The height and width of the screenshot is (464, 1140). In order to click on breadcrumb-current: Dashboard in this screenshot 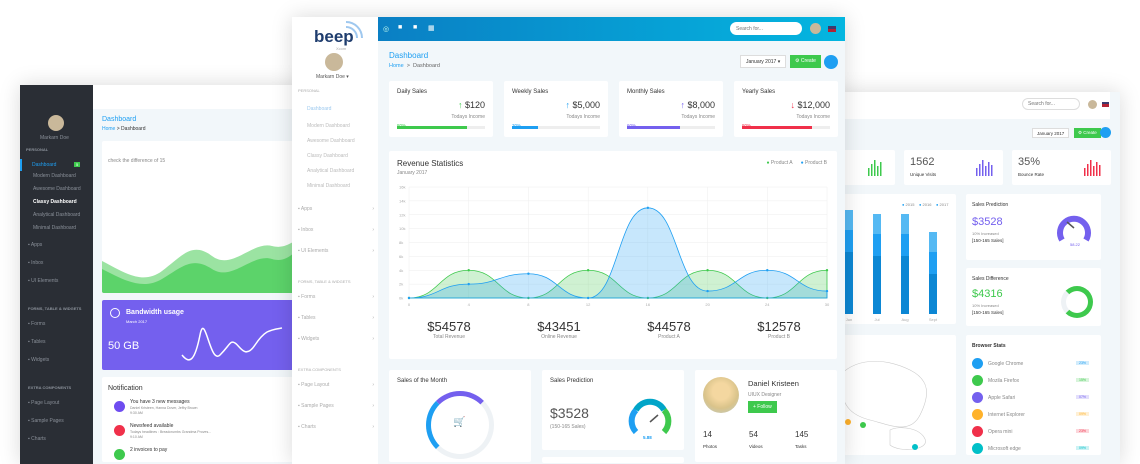, I will do `click(426, 66)`.